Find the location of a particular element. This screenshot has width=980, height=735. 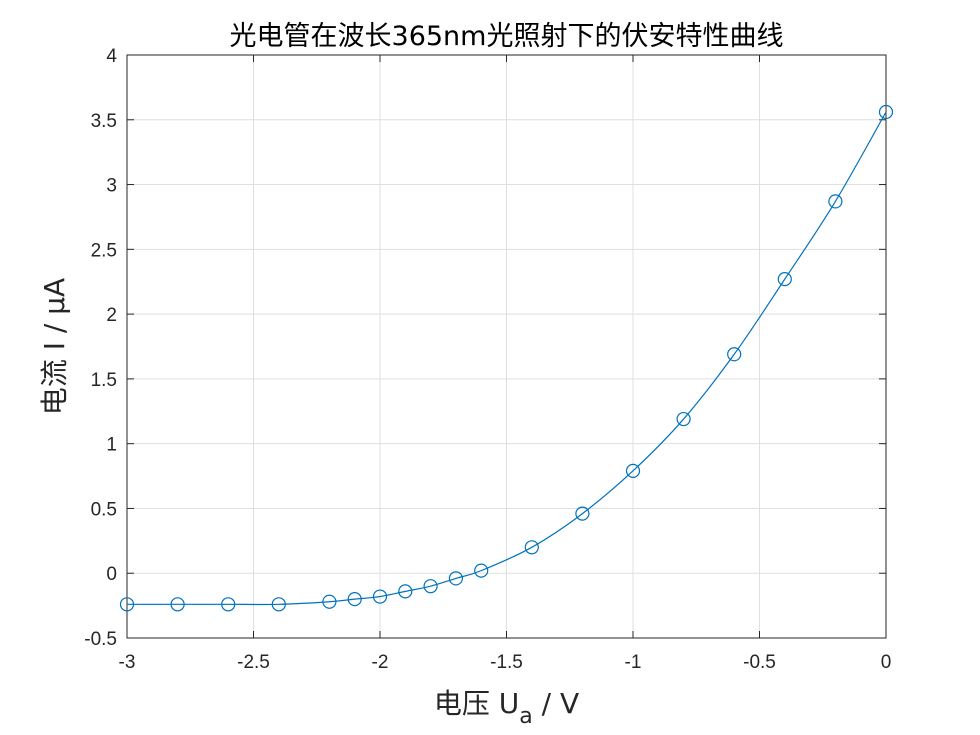

y-axis-label: 电流 I / μA is located at coordinates (54, 346).